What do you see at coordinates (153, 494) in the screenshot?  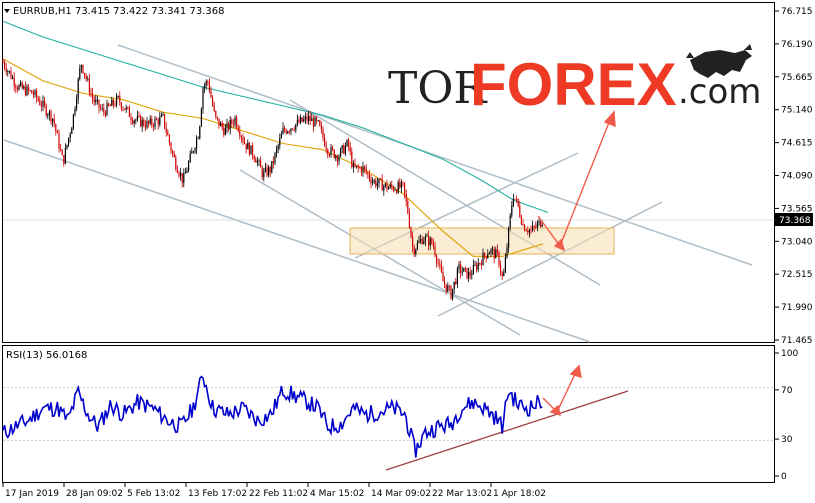 I see `time-tick-label: 5 Feb 13:02` at bounding box center [153, 494].